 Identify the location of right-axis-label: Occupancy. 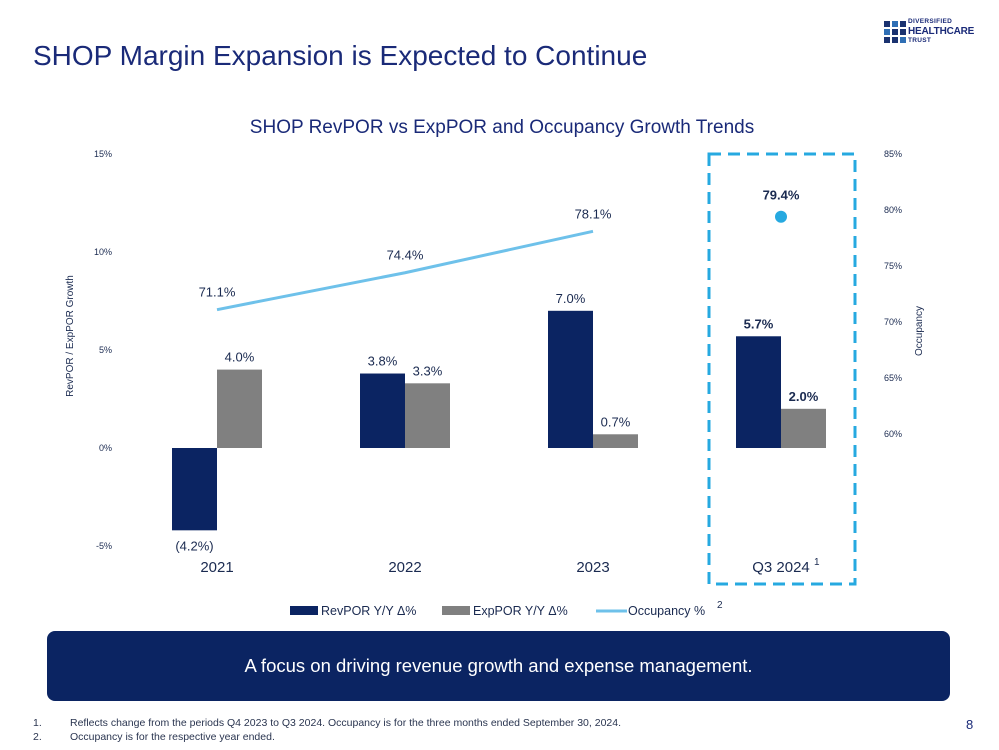
(919, 331).